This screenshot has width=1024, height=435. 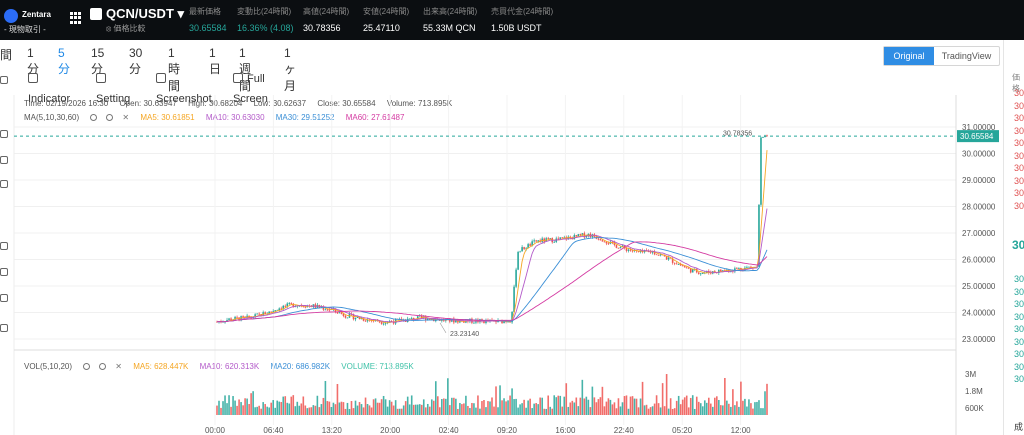 What do you see at coordinates (250, 87) in the screenshot?
I see `fullscreen-button: Full Screen` at bounding box center [250, 87].